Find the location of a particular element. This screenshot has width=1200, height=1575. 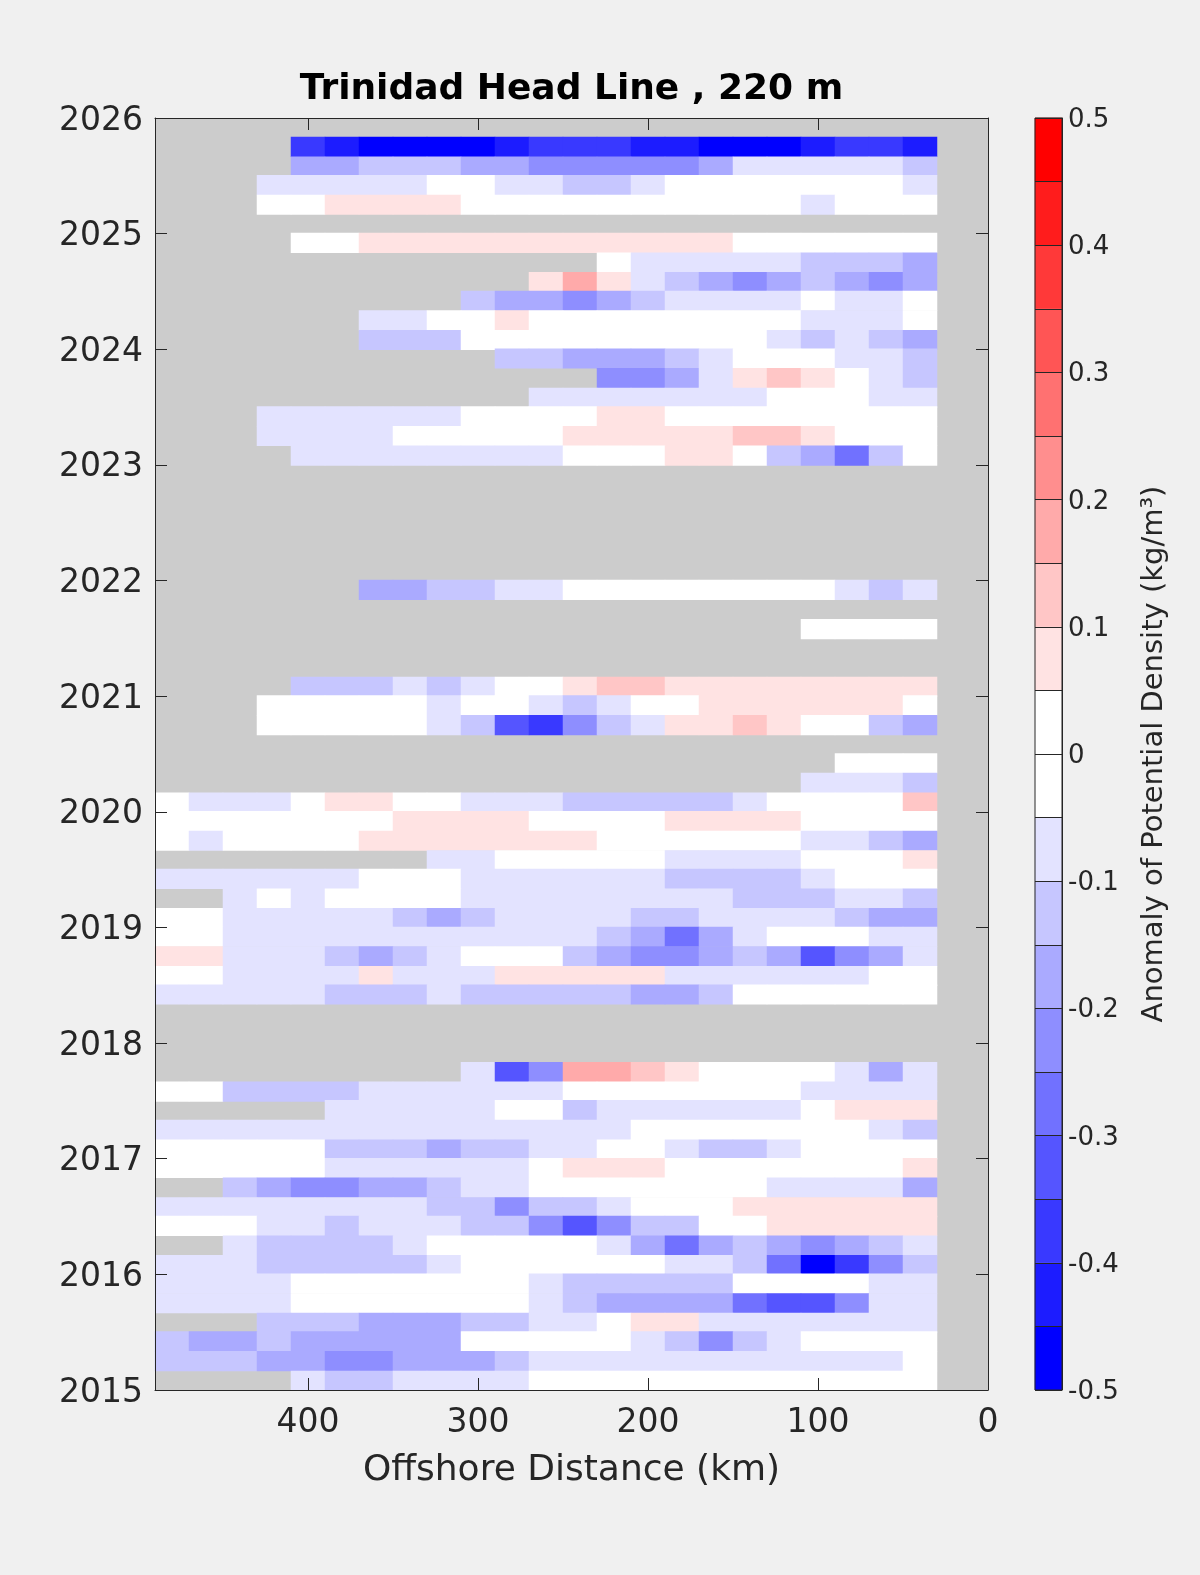

y-tick-label: 2023 is located at coordinates (101, 465).